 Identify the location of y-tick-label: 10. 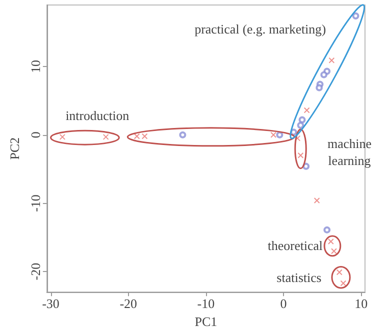
(35, 67).